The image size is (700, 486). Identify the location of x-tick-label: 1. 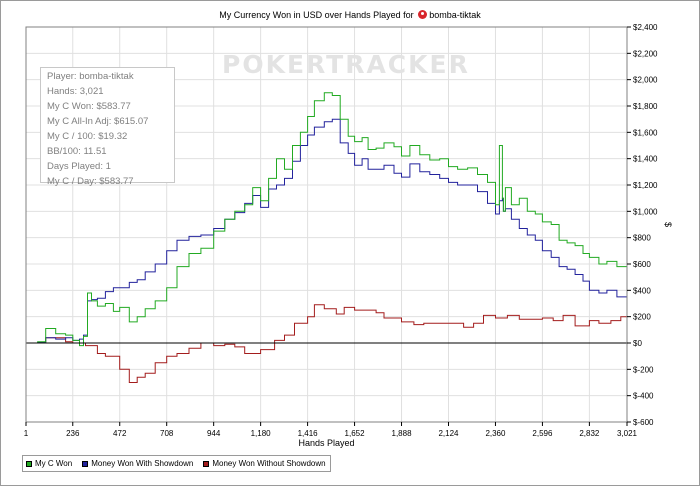
(26, 433).